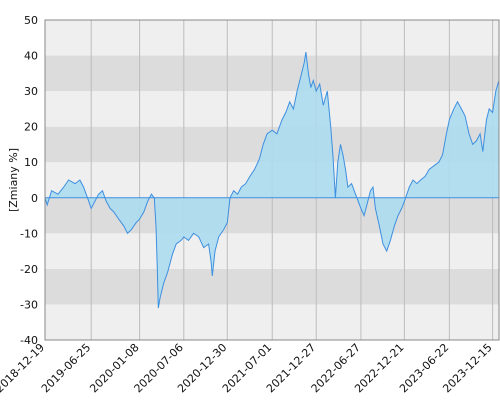 Image resolution: width=500 pixels, height=400 pixels. I want to click on y-tick-label: -20, so click(29, 269).